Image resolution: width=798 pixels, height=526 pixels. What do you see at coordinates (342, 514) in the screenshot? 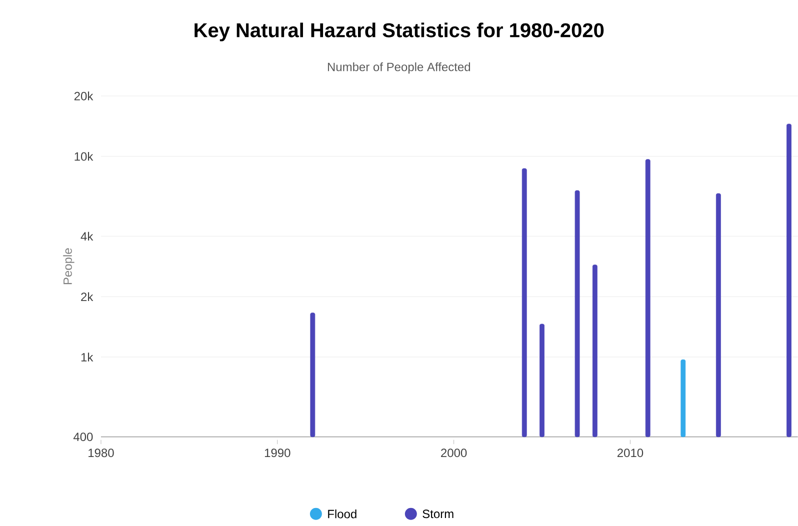
I see `legend-label: Flood` at bounding box center [342, 514].